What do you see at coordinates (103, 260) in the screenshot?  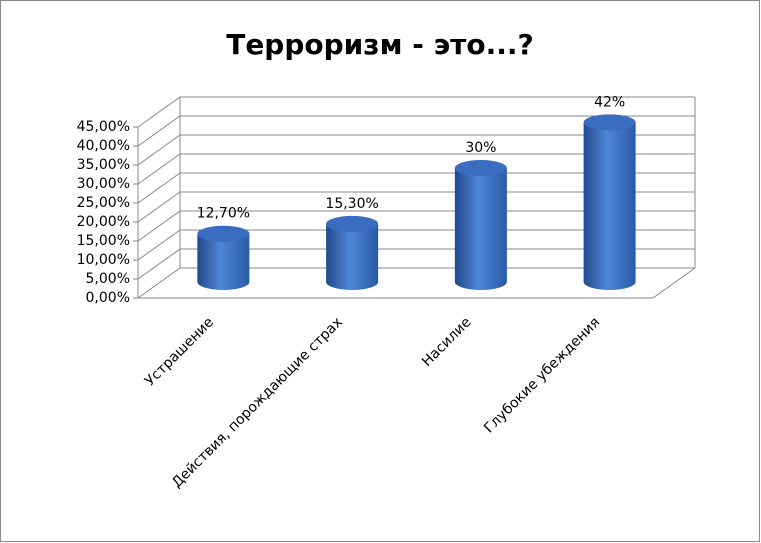 I see `y-tick-label: 10,00%` at bounding box center [103, 260].